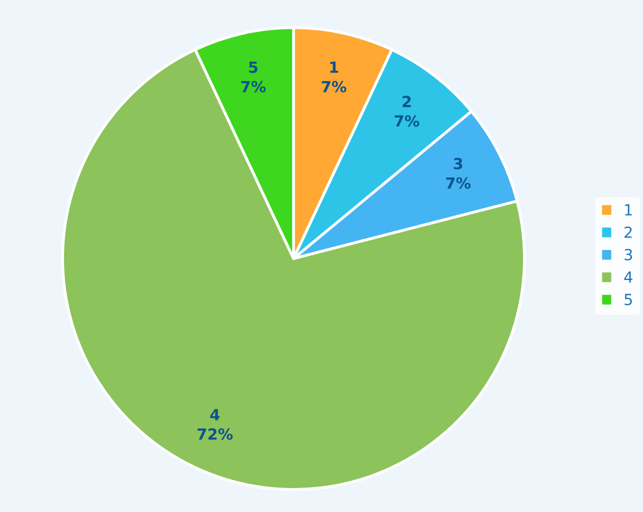 The width and height of the screenshot is (643, 512). I want to click on slice-label: 3, so click(458, 164).